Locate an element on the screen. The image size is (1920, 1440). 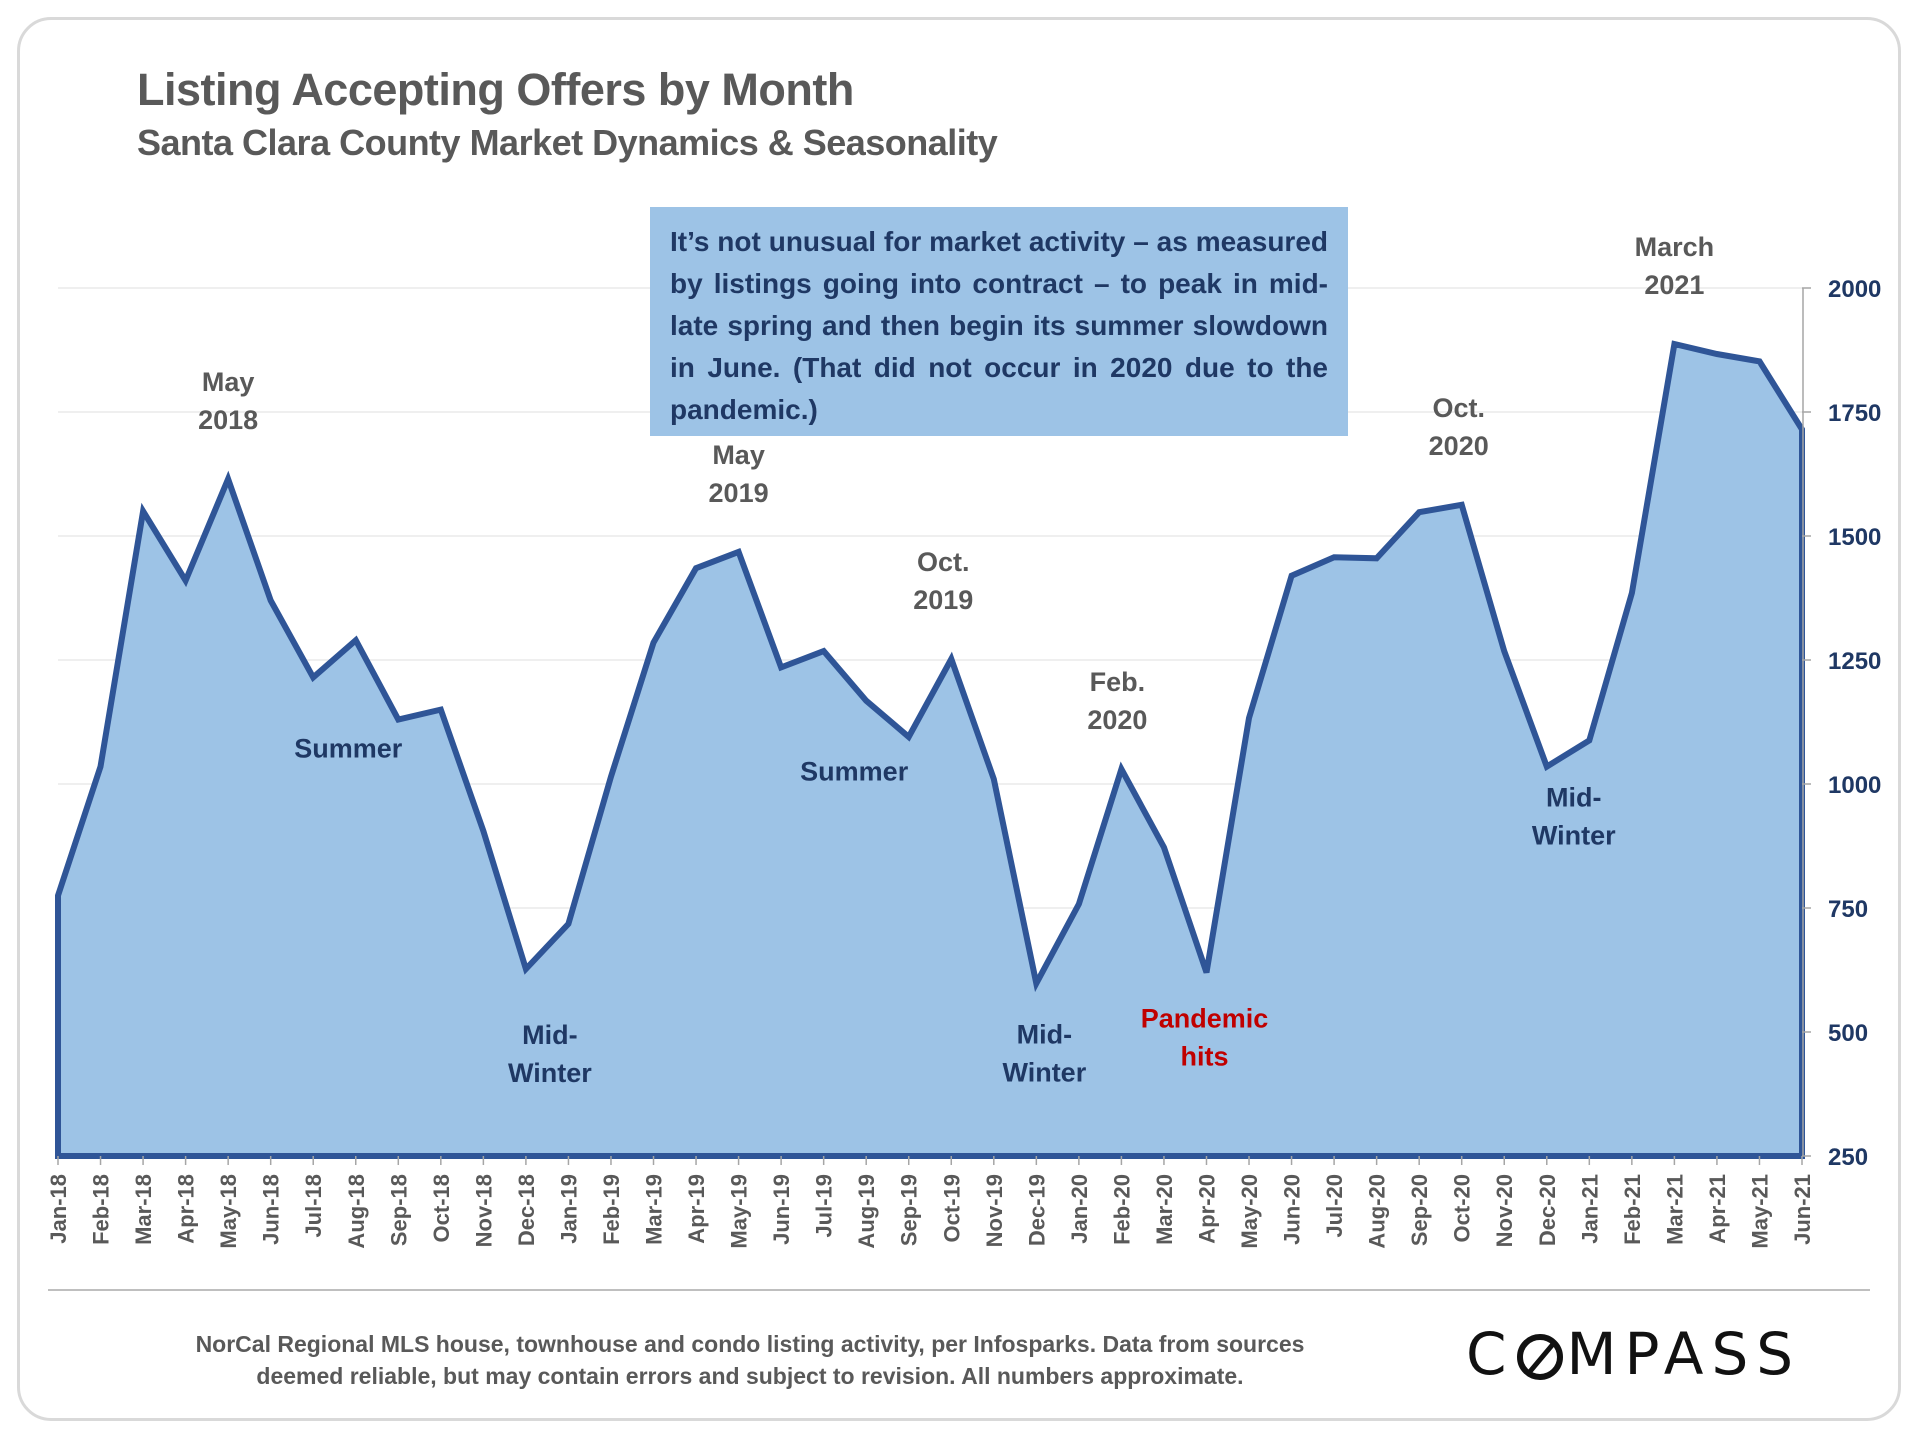
x-tick-label: Jun-21 is located at coordinates (1802, 1209).